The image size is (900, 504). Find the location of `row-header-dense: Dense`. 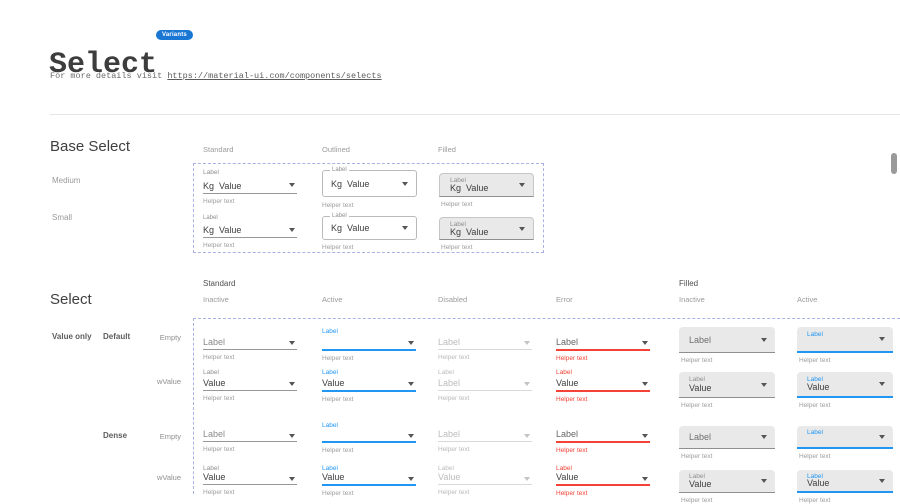

row-header-dense: Dense is located at coordinates (115, 435).